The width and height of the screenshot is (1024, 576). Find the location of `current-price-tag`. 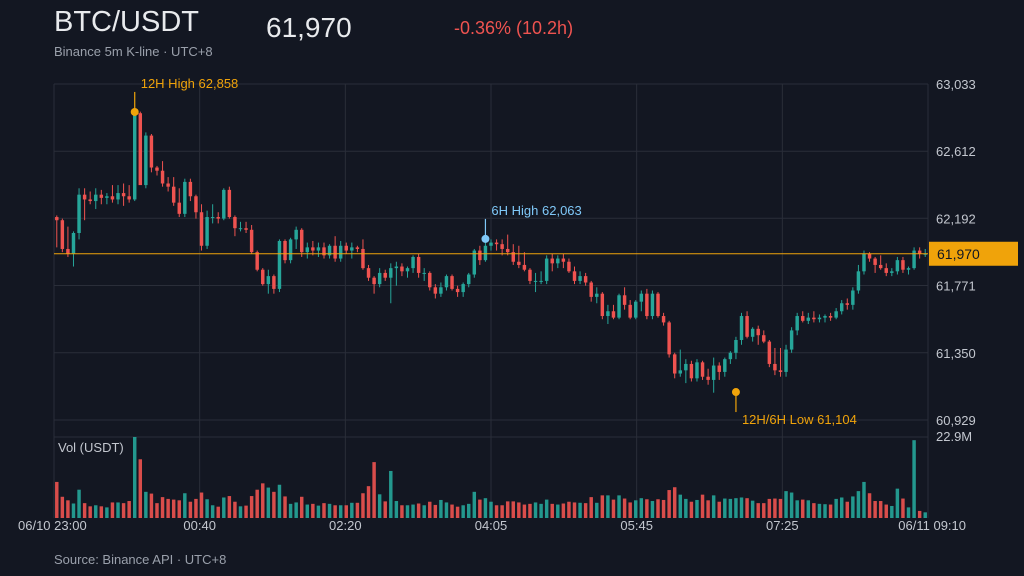

current-price-tag is located at coordinates (973, 253).